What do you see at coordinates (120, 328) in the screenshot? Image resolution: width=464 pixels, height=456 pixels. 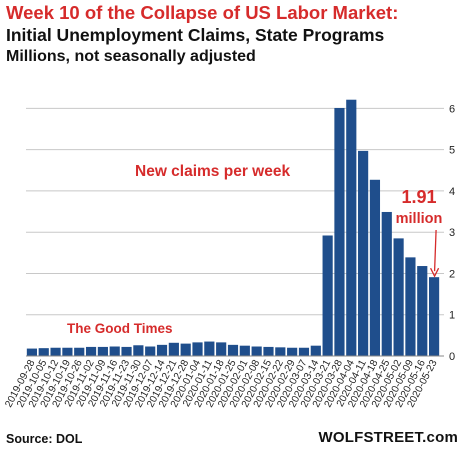 I see `good-times-annotation: The Good Times` at bounding box center [120, 328].